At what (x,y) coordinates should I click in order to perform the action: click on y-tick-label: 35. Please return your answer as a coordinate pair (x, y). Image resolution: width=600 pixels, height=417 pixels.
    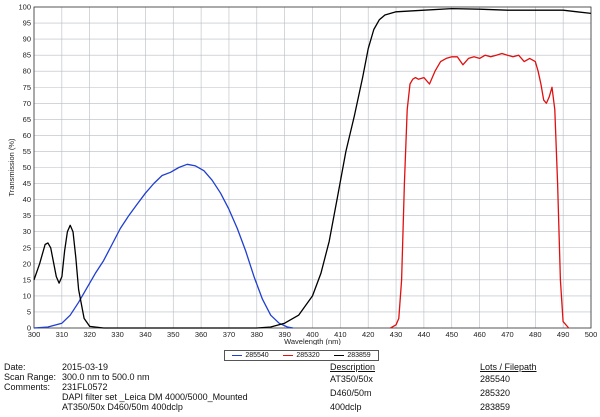
    Looking at the image, I should click on (27, 215).